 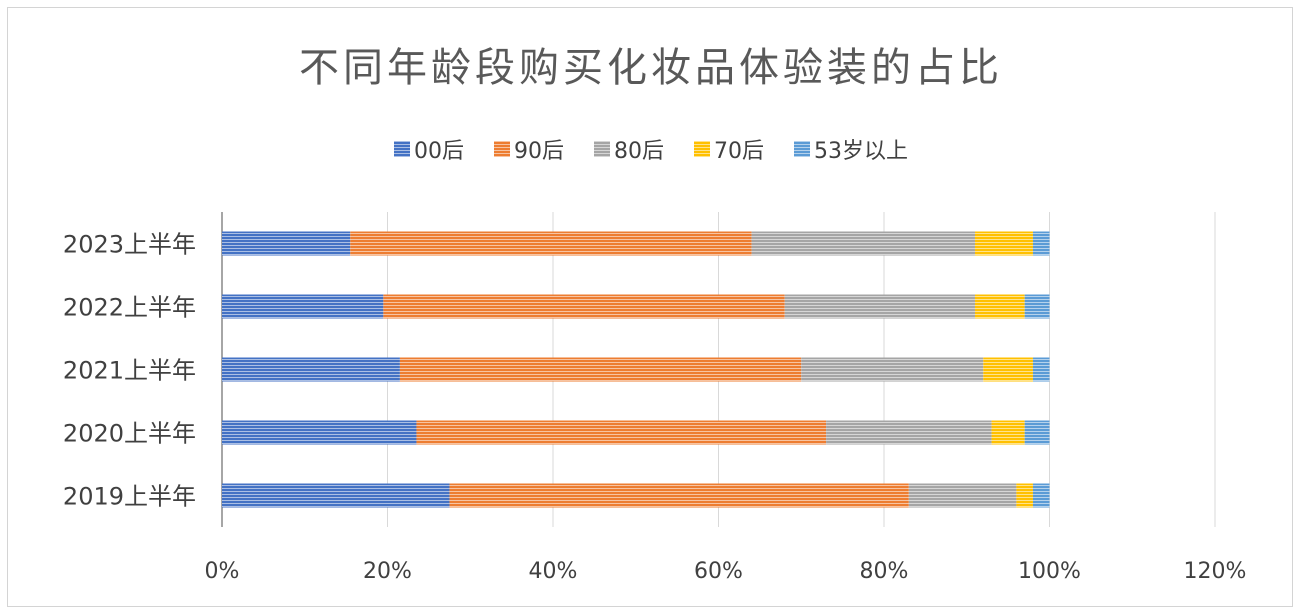 I want to click on x-tick-label: 40%, so click(x=553, y=571).